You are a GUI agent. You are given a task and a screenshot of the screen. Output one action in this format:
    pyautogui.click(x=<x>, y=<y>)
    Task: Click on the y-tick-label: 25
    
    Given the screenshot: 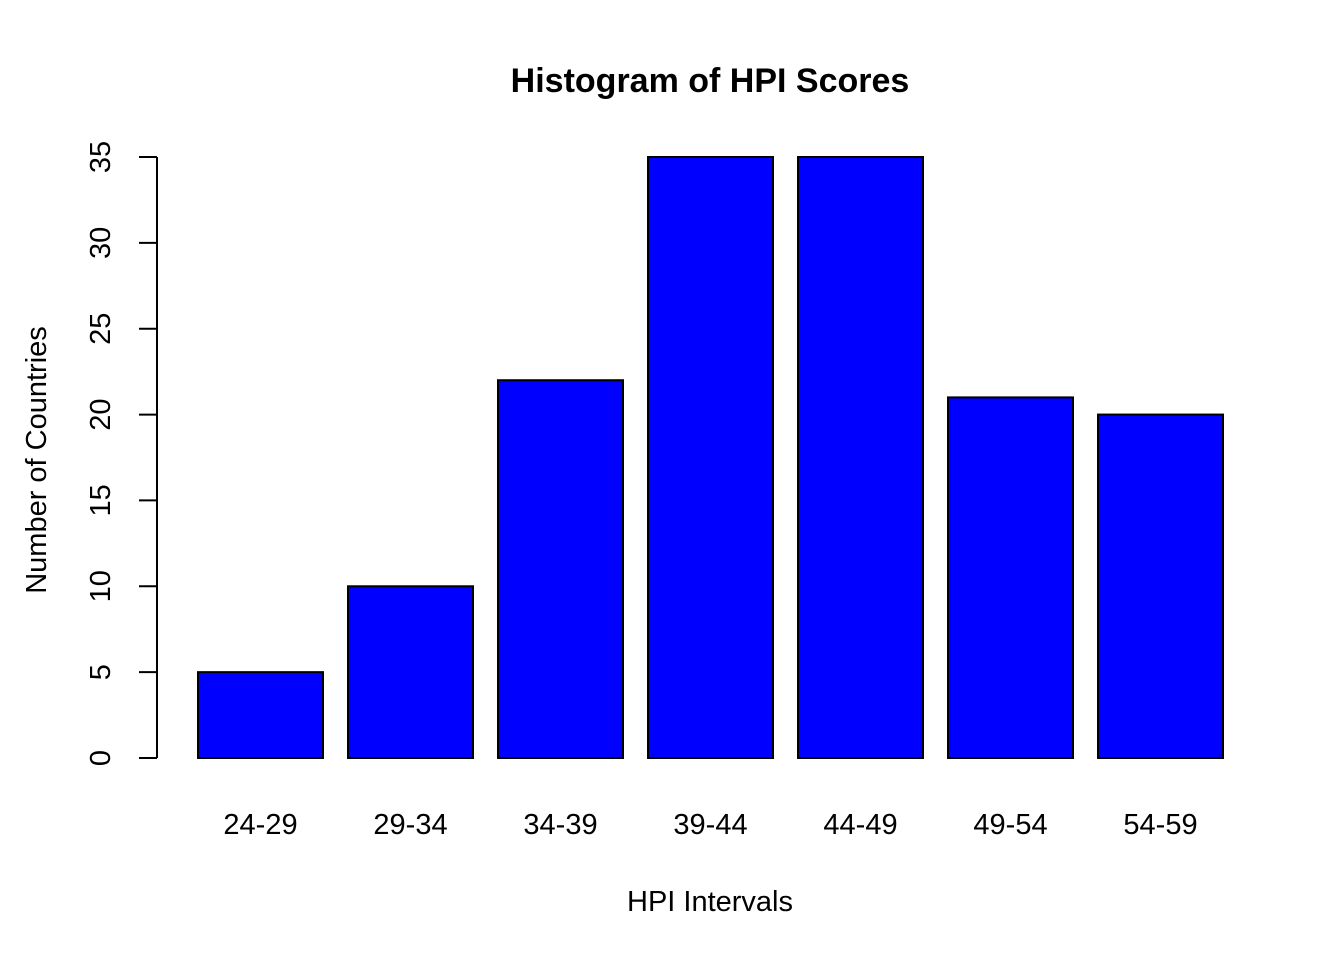 What is the action you would take?
    pyautogui.click(x=101, y=329)
    